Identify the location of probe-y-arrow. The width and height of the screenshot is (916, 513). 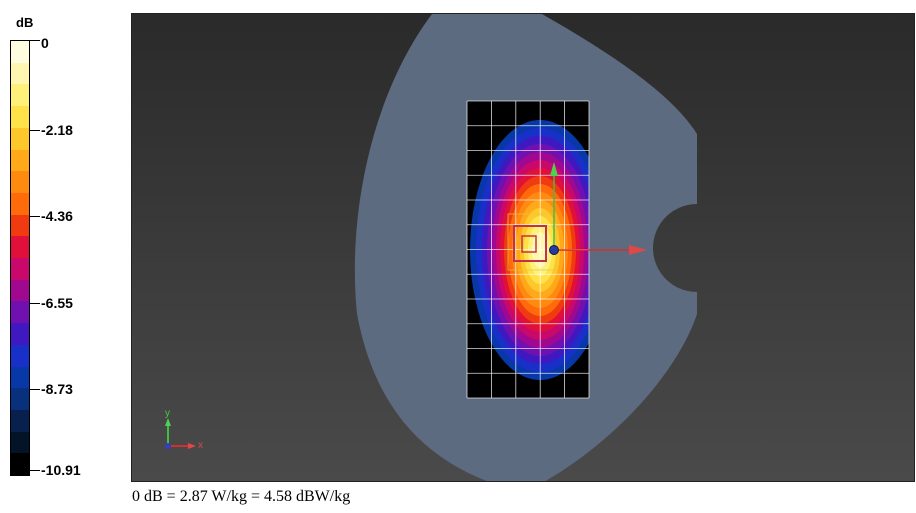
(554, 169).